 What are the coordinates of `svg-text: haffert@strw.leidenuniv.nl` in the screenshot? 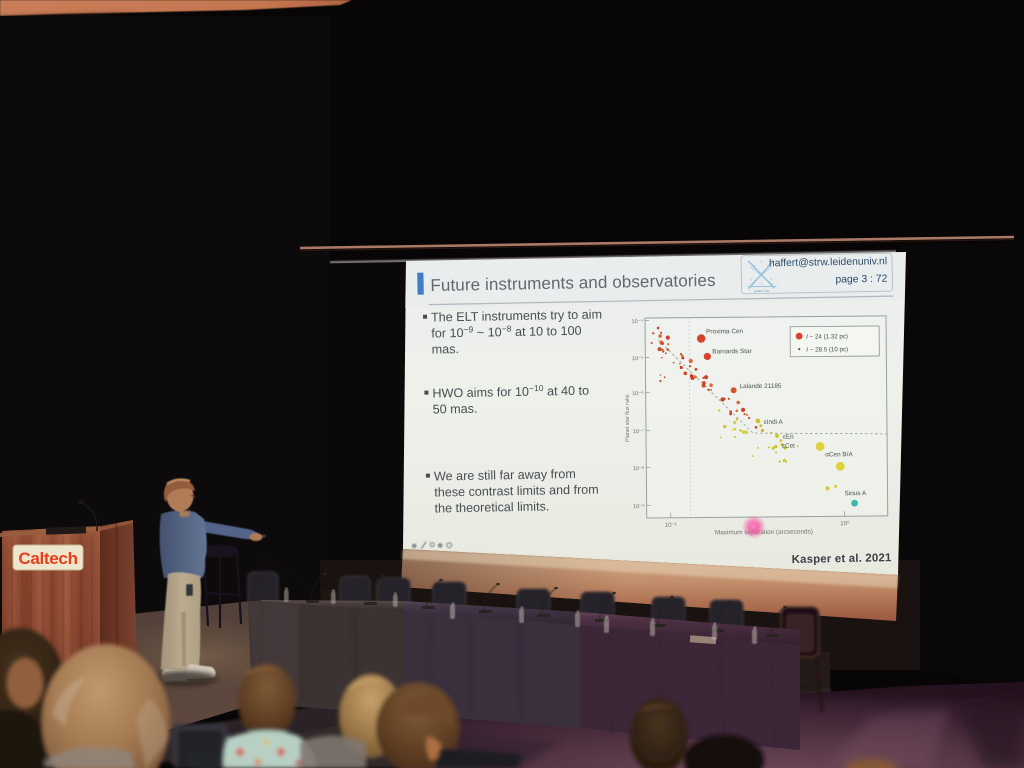 It's located at (828, 262).